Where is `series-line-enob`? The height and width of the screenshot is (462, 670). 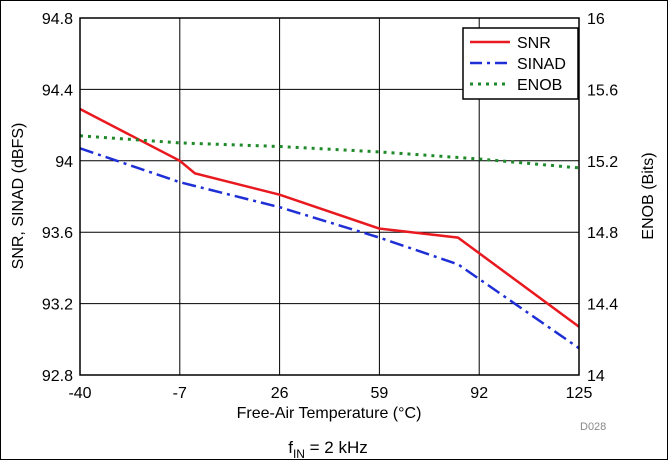 series-line-enob is located at coordinates (329, 152).